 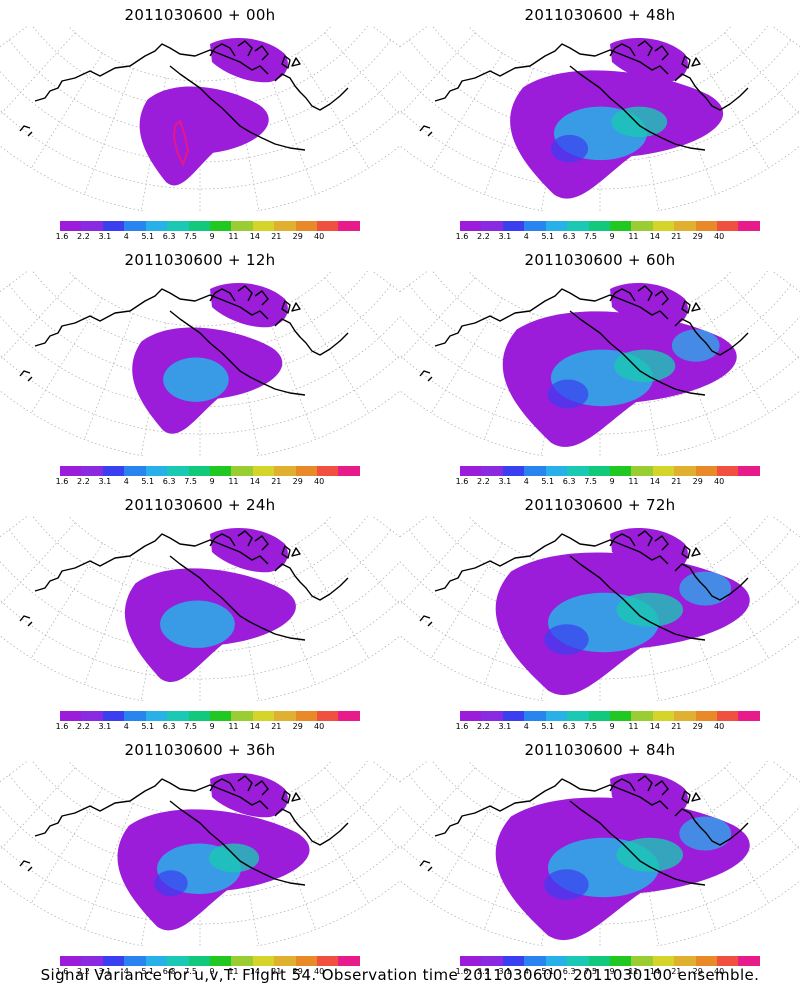 I want to click on panel-title: 2011030600 + 72h, so click(x=600, y=505).